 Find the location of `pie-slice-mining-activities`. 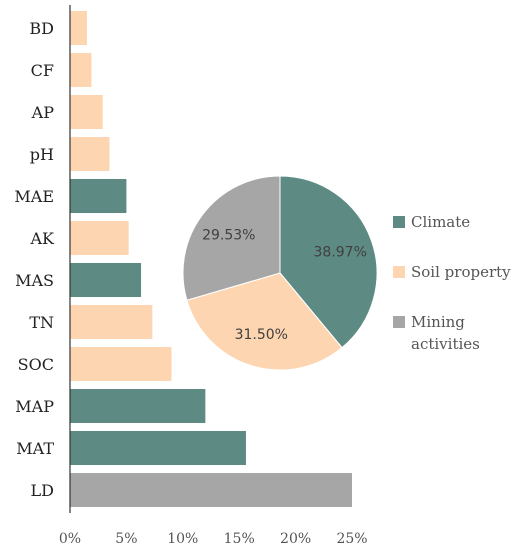

pie-slice-mining-activities is located at coordinates (231, 238).